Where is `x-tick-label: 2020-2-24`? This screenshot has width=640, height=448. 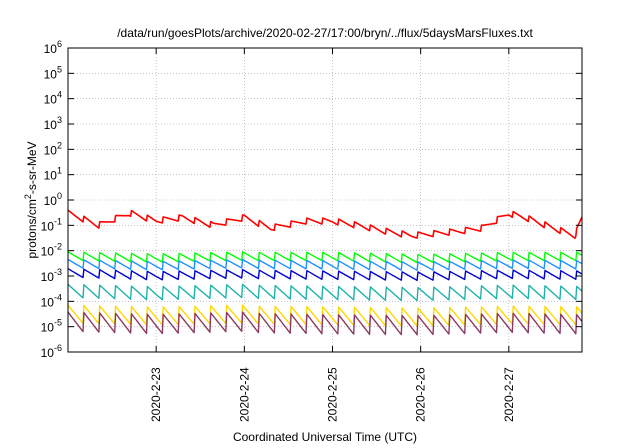
x-tick-label: 2020-2-24 is located at coordinates (244, 394).